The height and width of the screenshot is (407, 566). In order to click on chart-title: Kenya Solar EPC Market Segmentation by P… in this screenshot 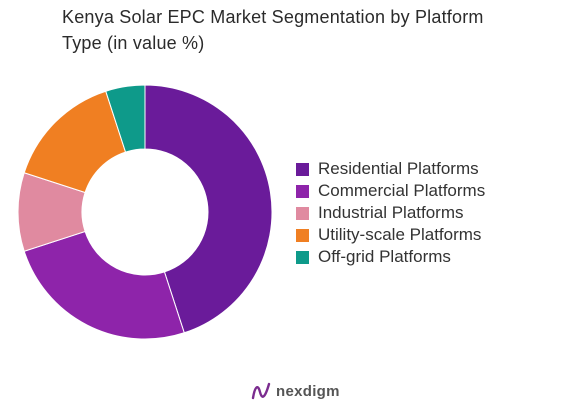, I will do `click(302, 30)`.